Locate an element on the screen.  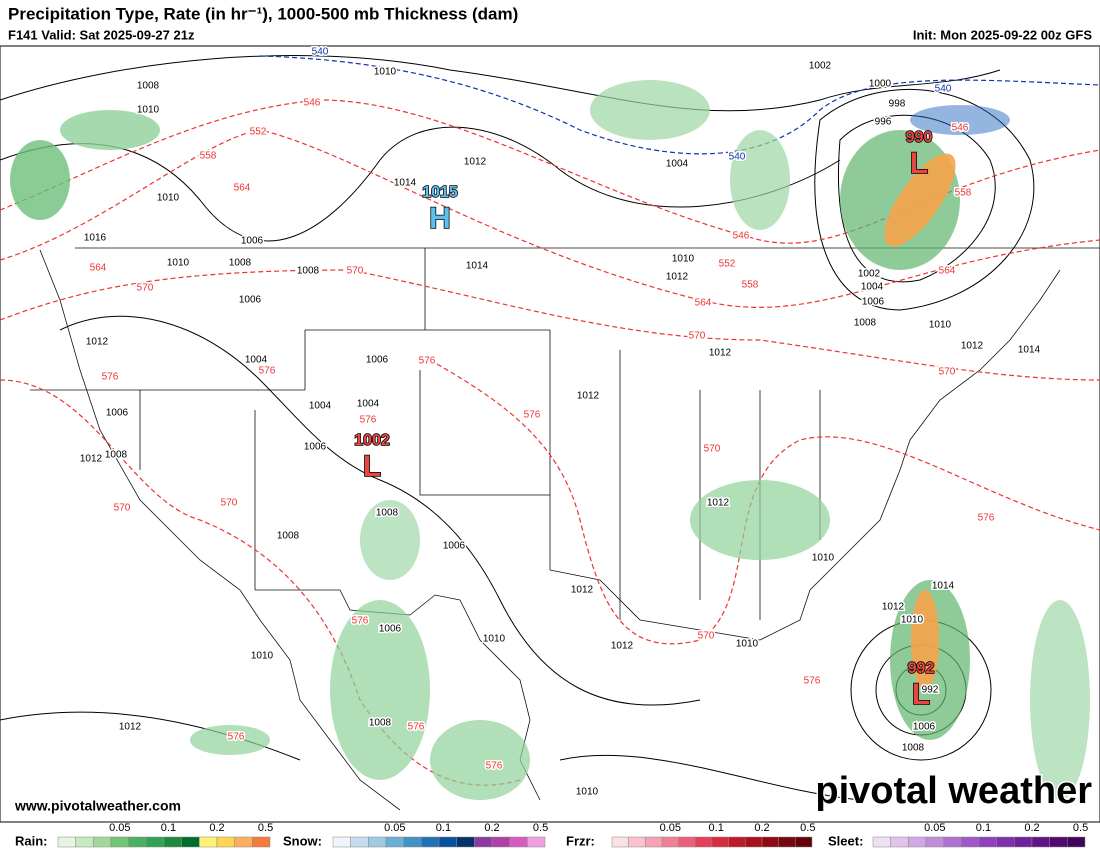
thickness-540-label: 540 is located at coordinates (737, 157).